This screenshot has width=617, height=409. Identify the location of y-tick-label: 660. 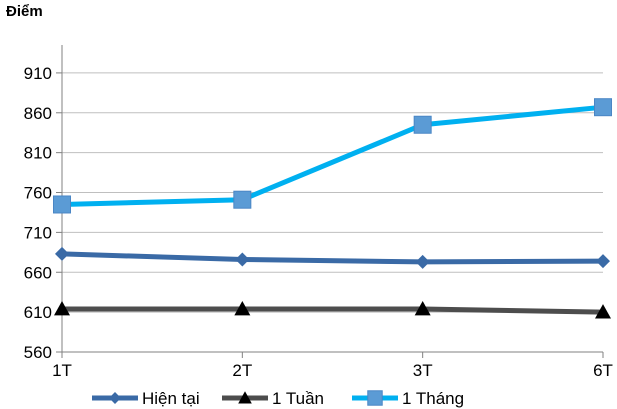
(38, 272).